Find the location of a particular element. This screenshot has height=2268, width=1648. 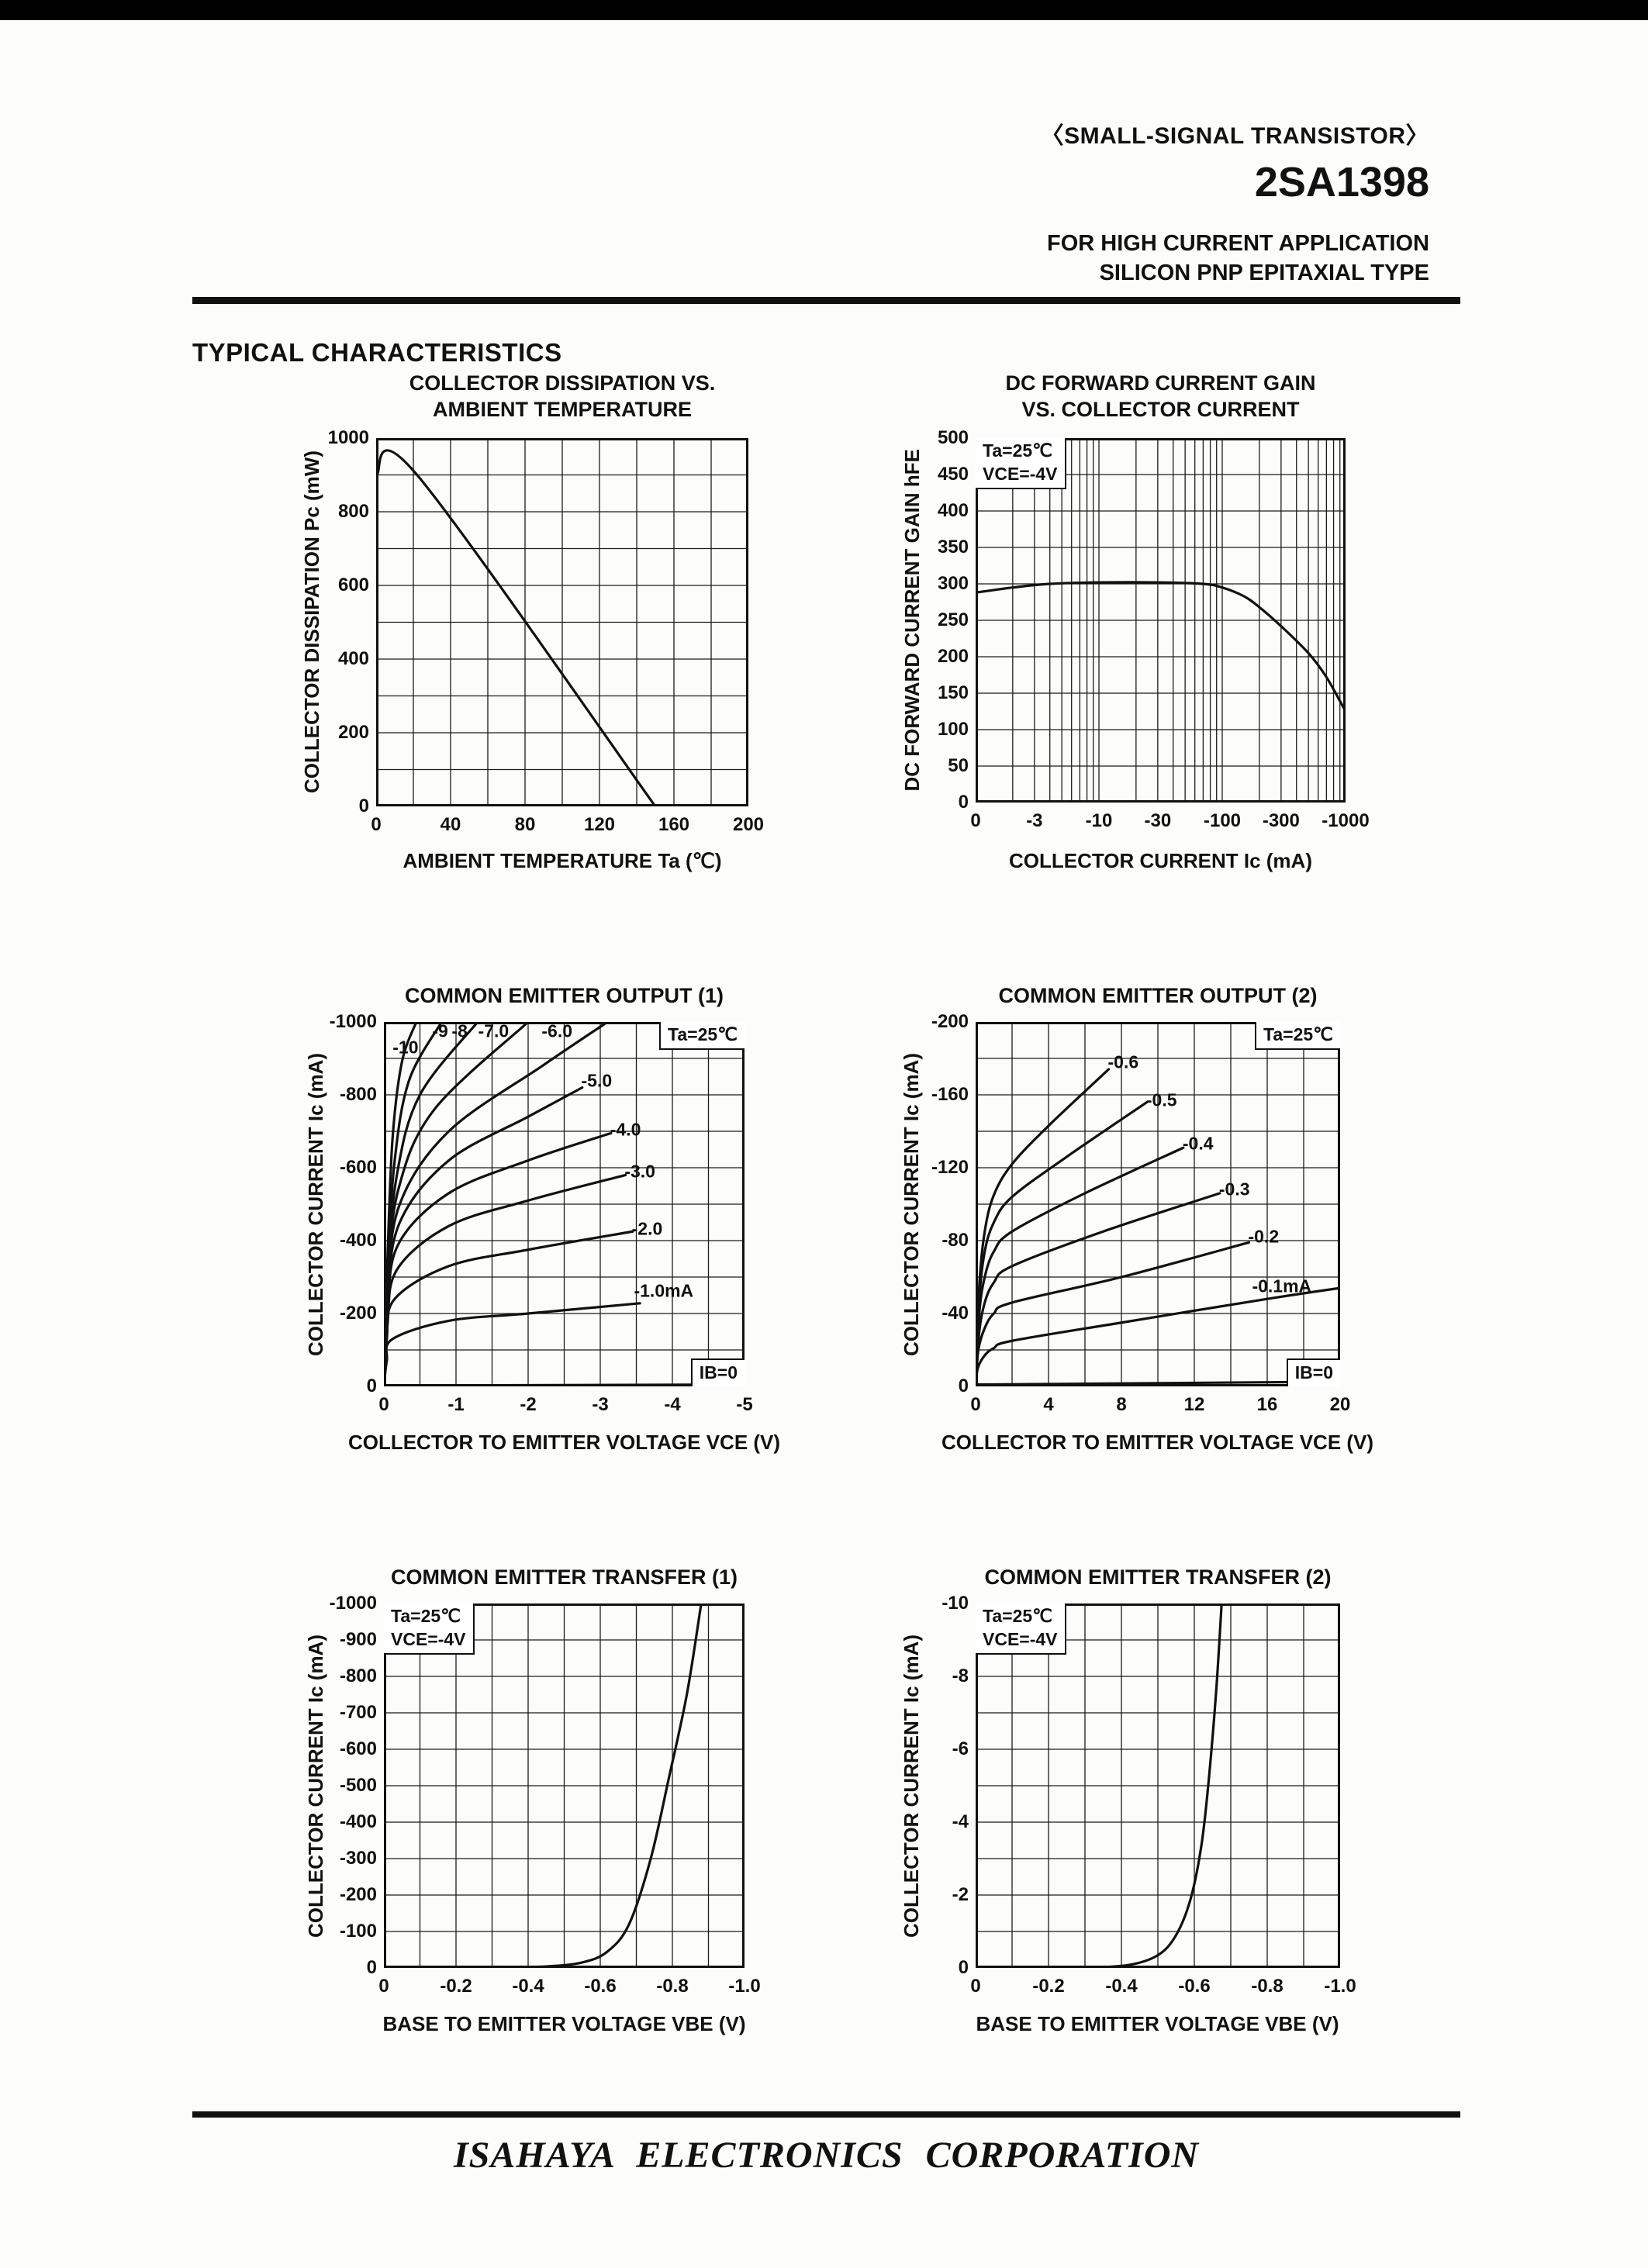

x-tick-label: 12 is located at coordinates (1194, 1404).